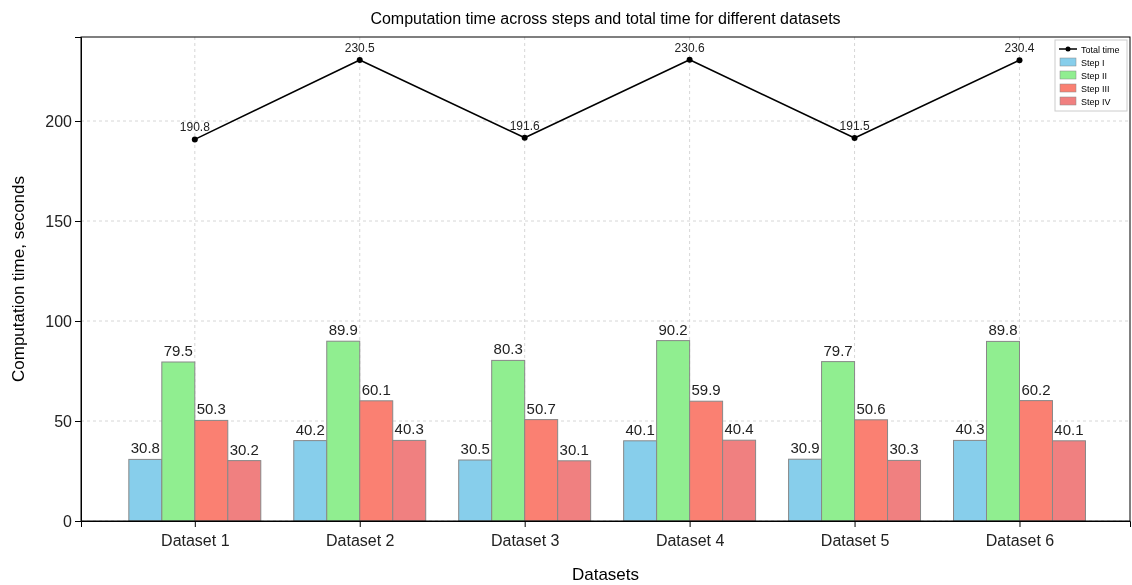 The image size is (1132, 585). What do you see at coordinates (525, 540) in the screenshot?
I see `x-tick-label: Dataset 3` at bounding box center [525, 540].